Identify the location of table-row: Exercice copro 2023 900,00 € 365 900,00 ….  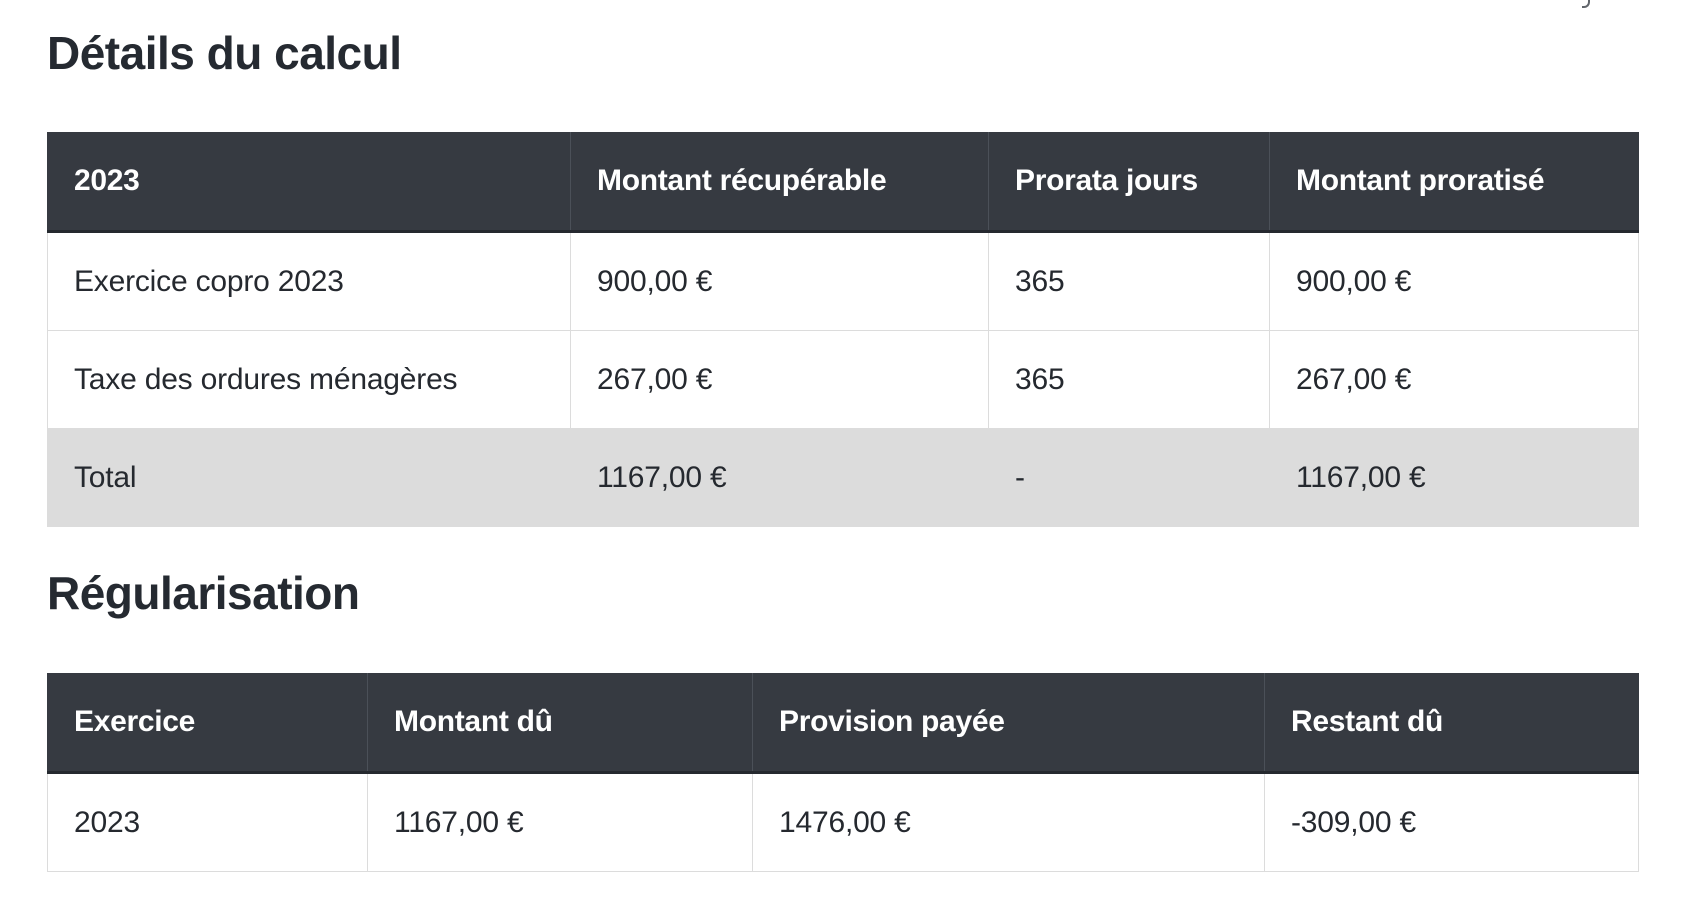
(843, 281).